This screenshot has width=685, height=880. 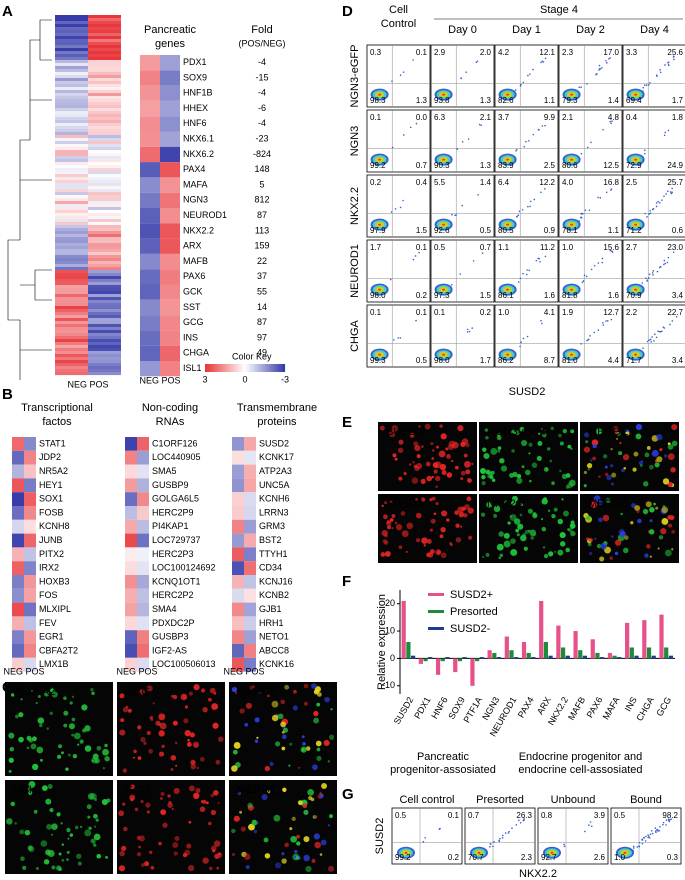 I want to click on quadrant-value: 11.2, so click(x=548, y=247).